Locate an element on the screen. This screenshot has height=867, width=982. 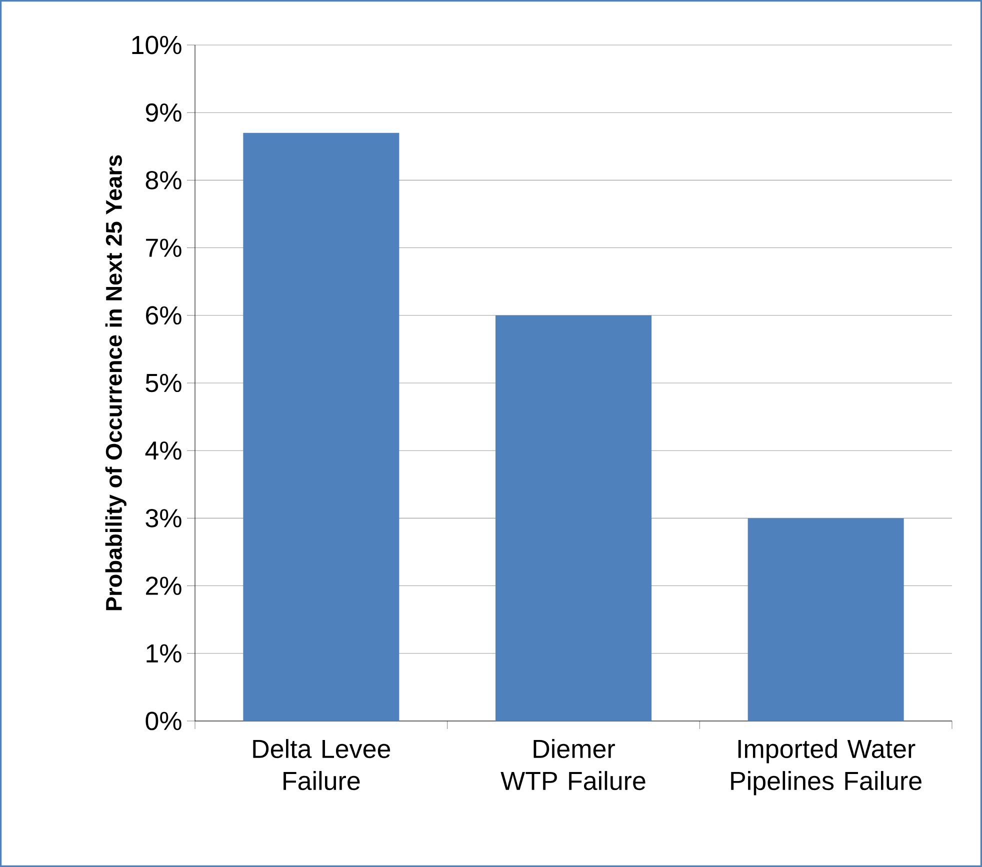
y-tick-label: 9% is located at coordinates (164, 112).